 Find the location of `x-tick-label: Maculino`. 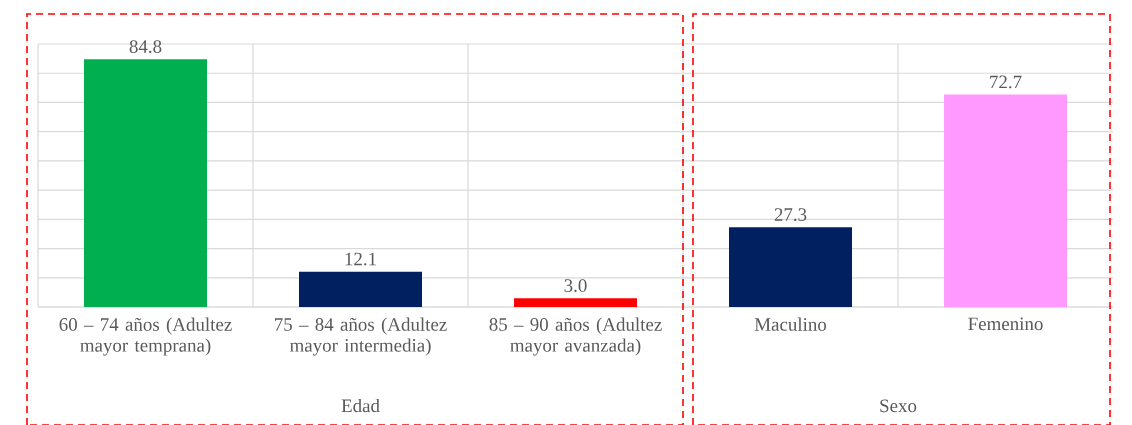

x-tick-label: Maculino is located at coordinates (790, 324).